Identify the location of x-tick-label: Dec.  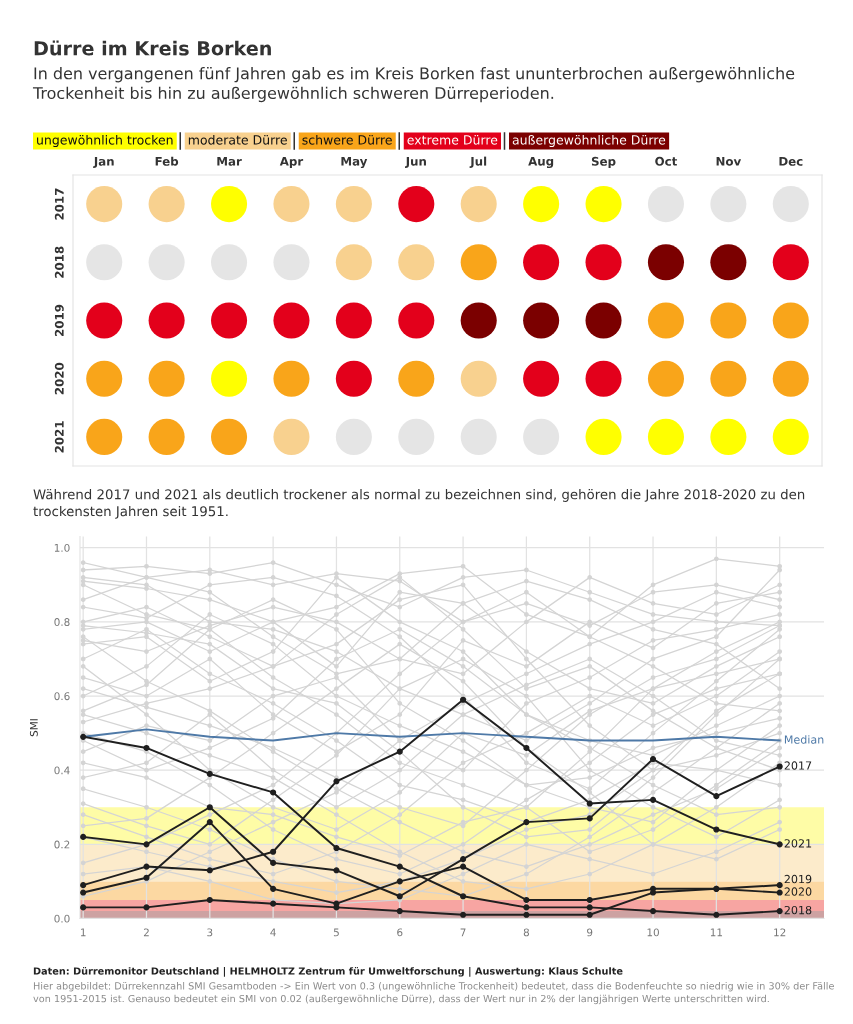
(791, 161).